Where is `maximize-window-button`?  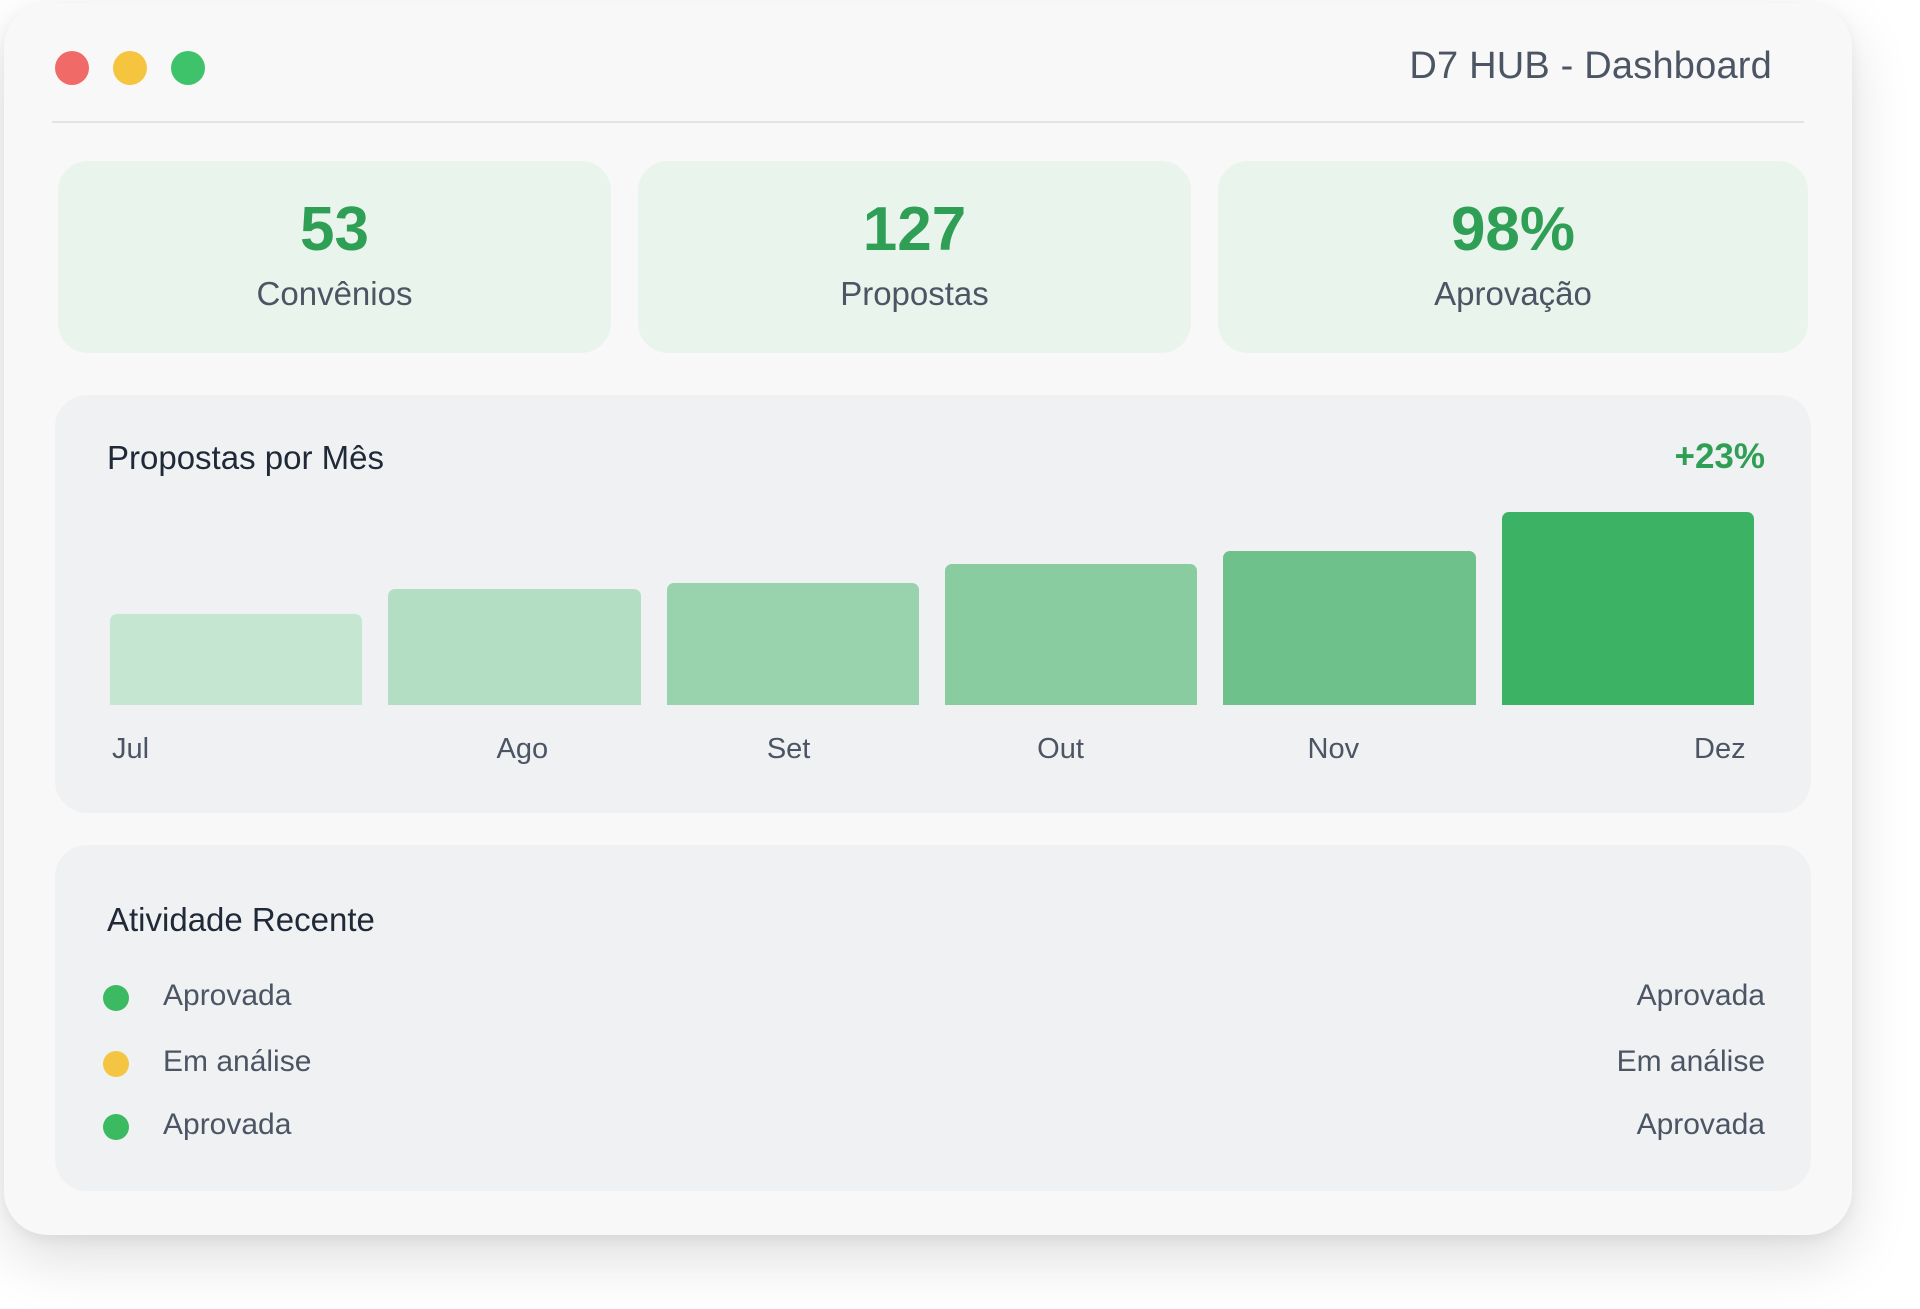 maximize-window-button is located at coordinates (188, 68).